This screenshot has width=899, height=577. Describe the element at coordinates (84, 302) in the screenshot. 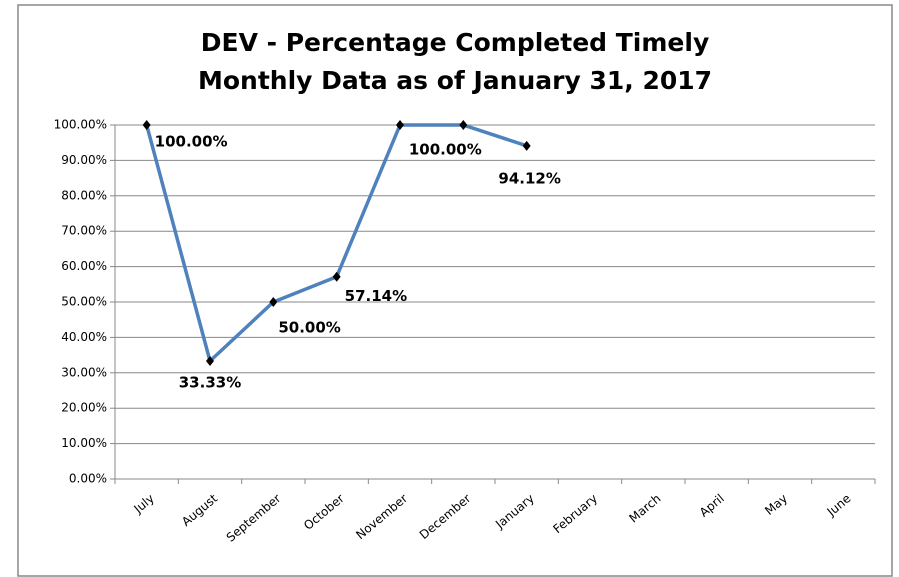

I see `y-tick-label: 50.00%` at that location.